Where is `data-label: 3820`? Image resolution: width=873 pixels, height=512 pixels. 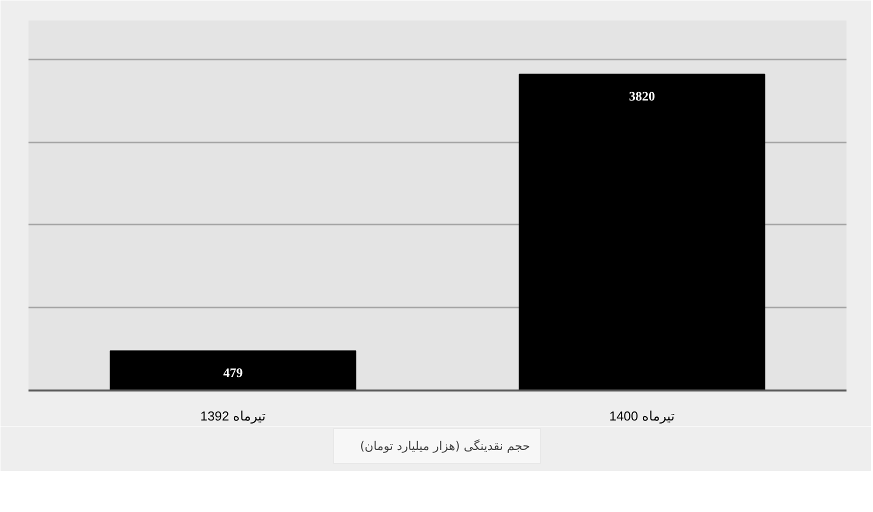
data-label: 3820 is located at coordinates (642, 96).